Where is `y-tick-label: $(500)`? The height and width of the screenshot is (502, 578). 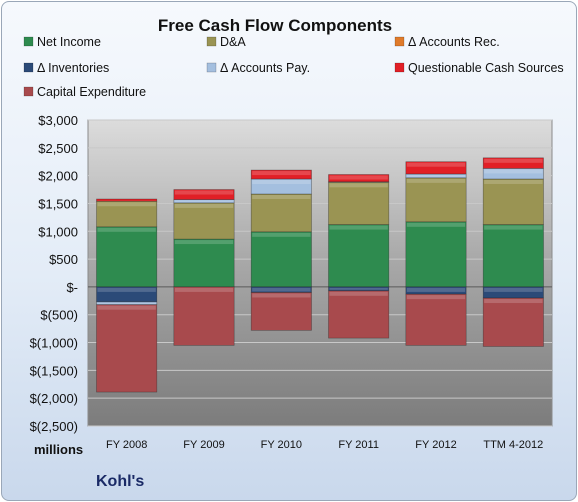
y-tick-label: $(500) is located at coordinates (59, 315).